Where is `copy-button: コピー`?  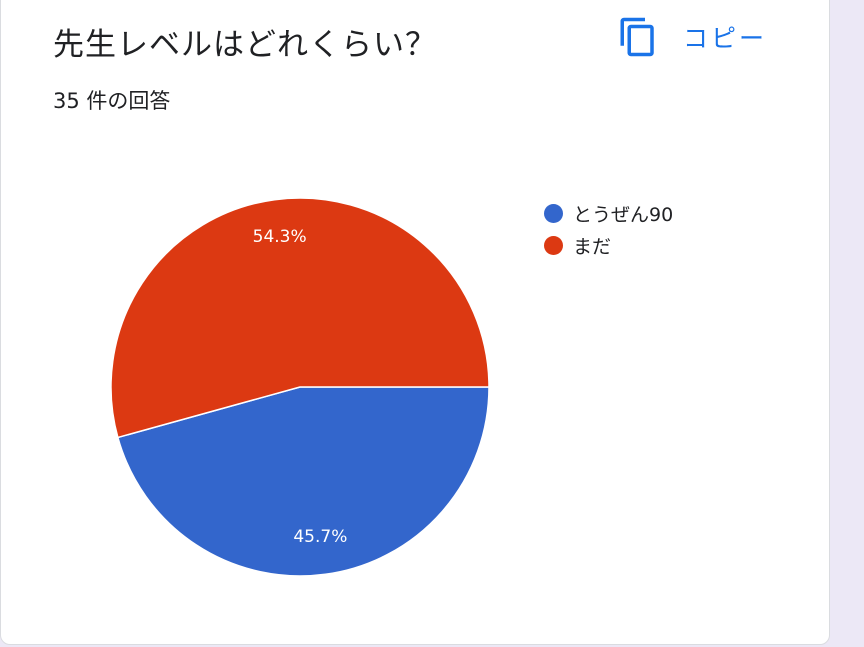 copy-button: コピー is located at coordinates (692, 37).